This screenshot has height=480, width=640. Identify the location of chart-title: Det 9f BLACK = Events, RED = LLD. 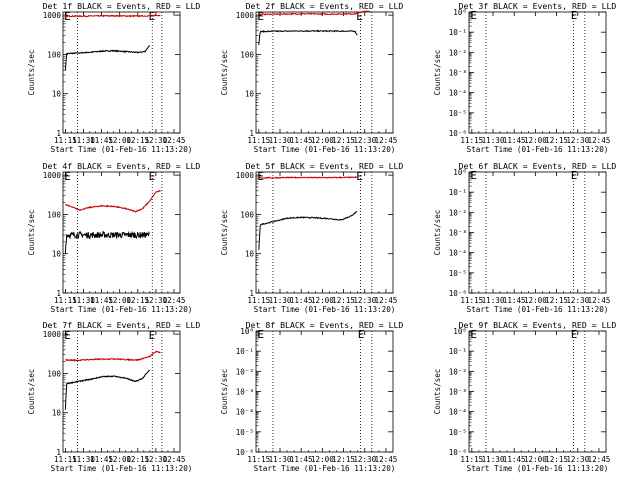
(538, 325).